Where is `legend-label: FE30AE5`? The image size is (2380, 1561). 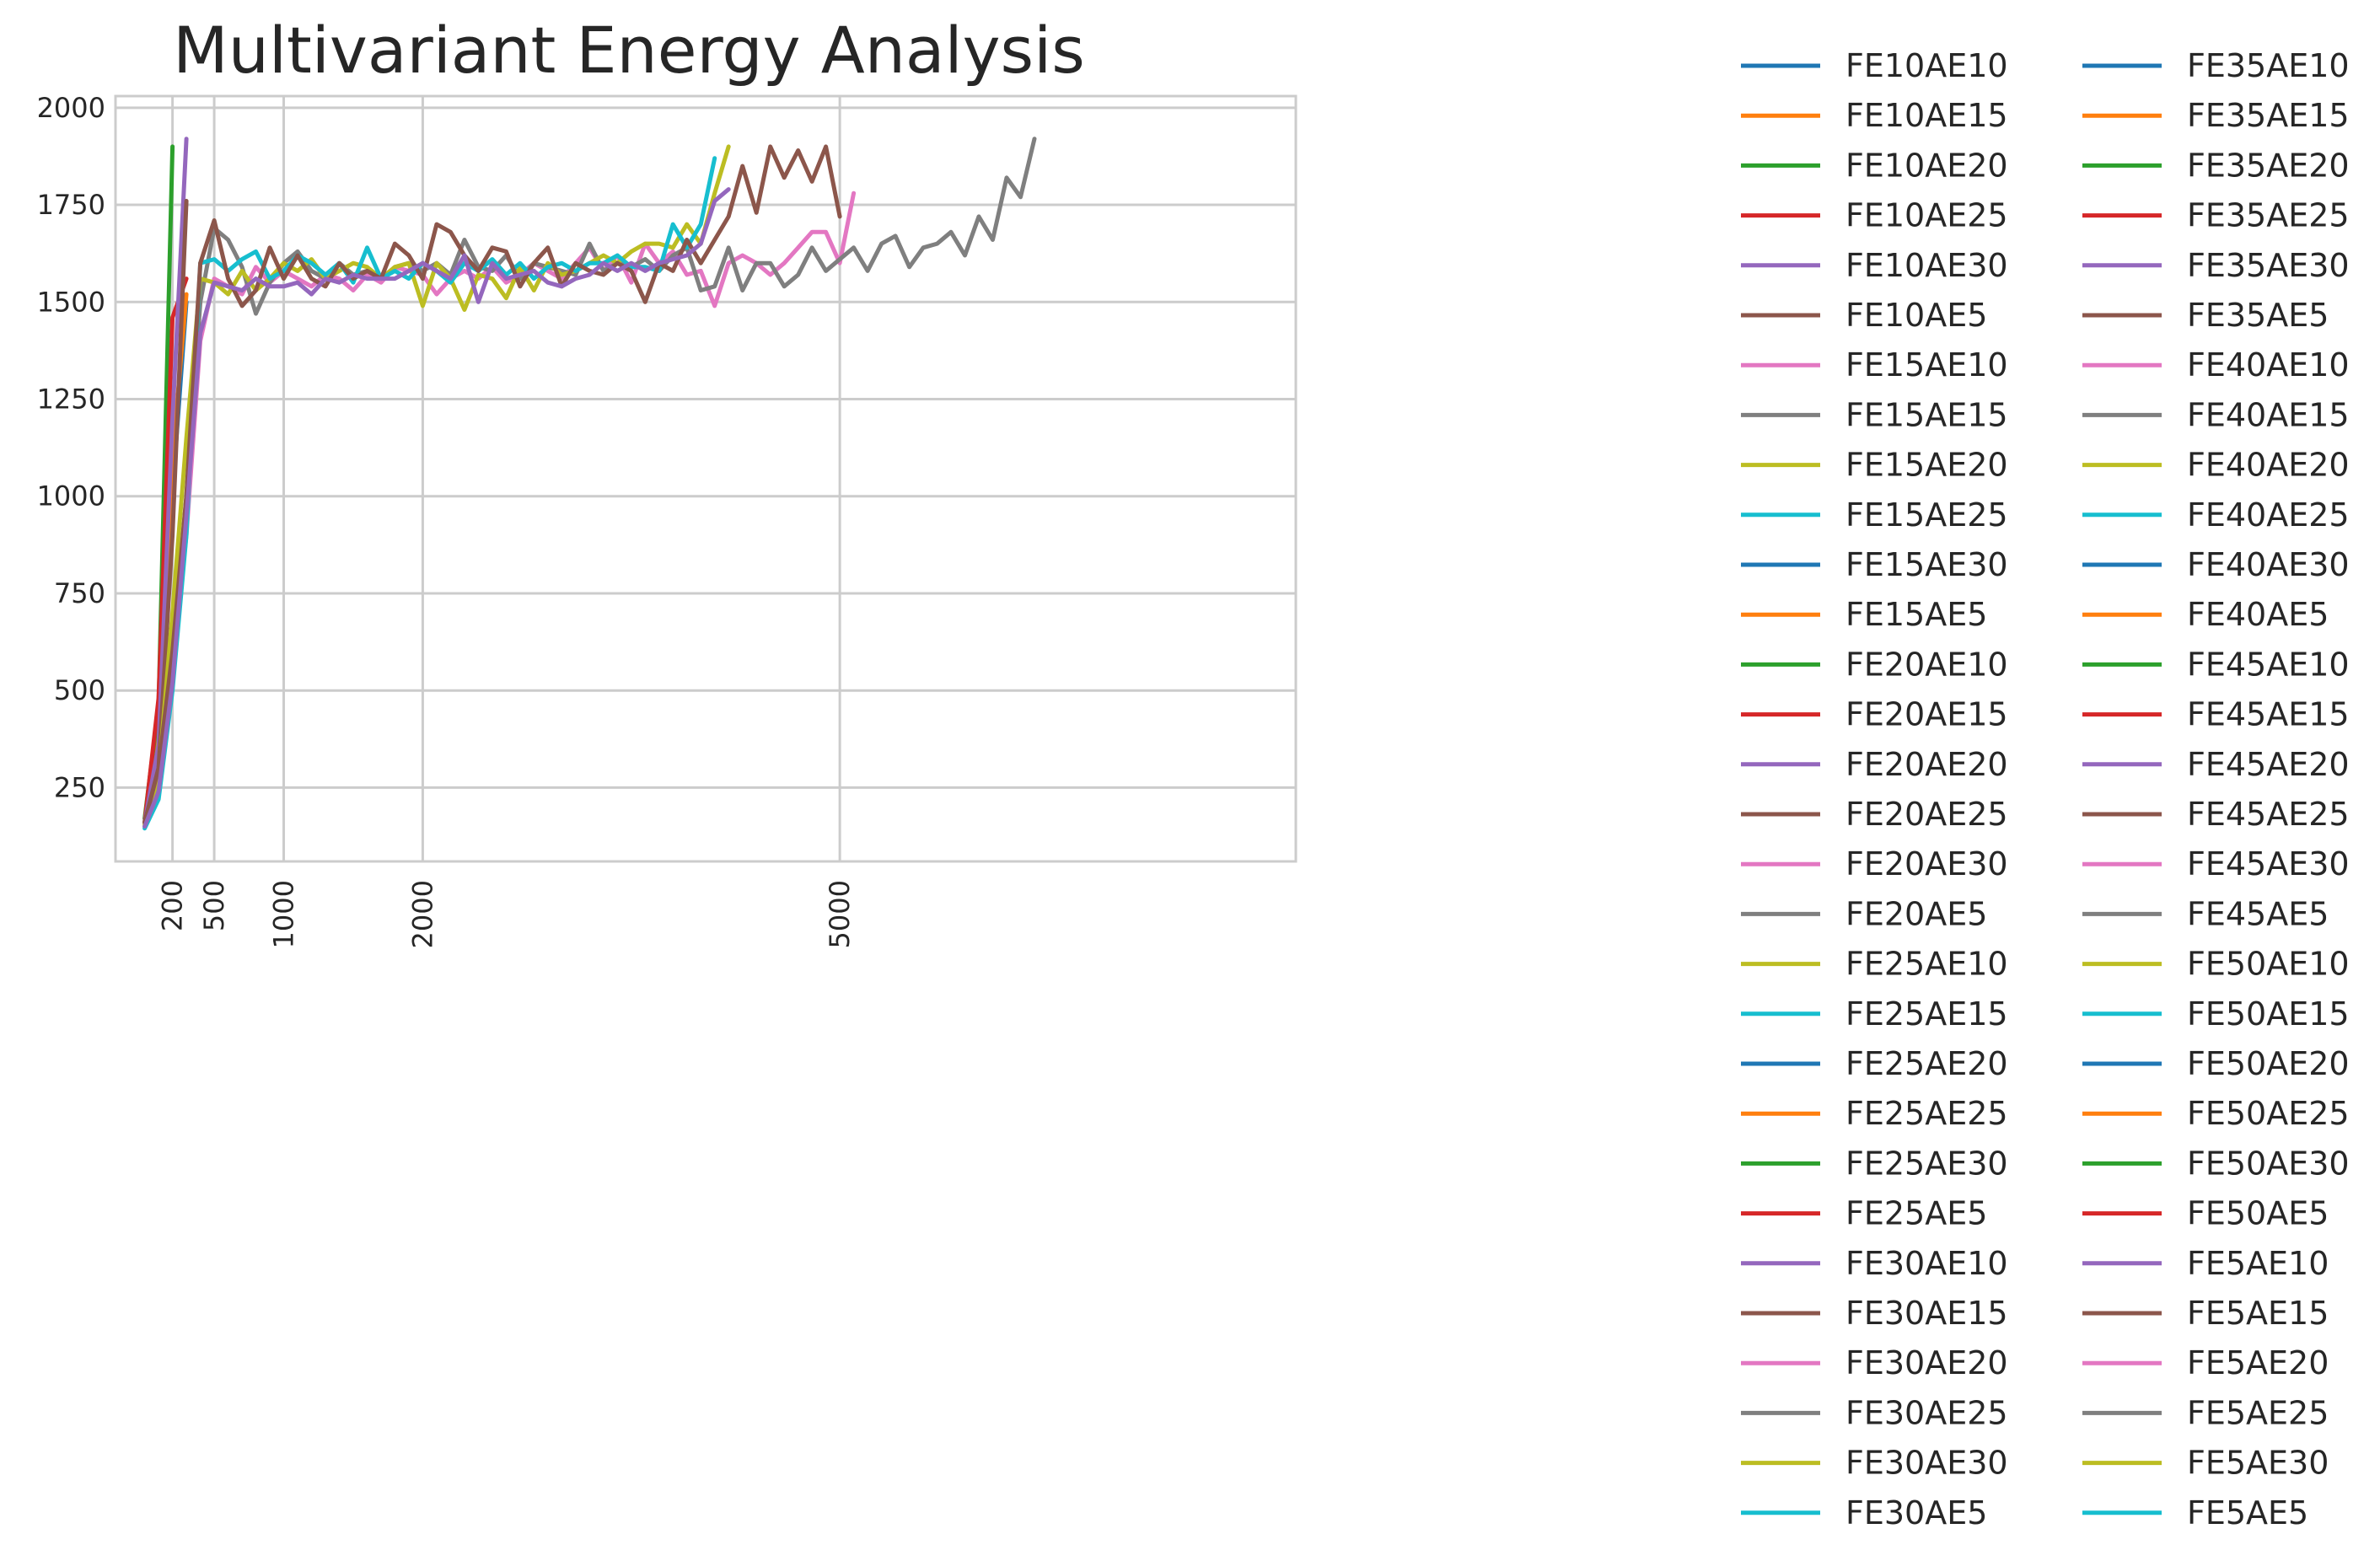 legend-label: FE30AE5 is located at coordinates (1916, 1512).